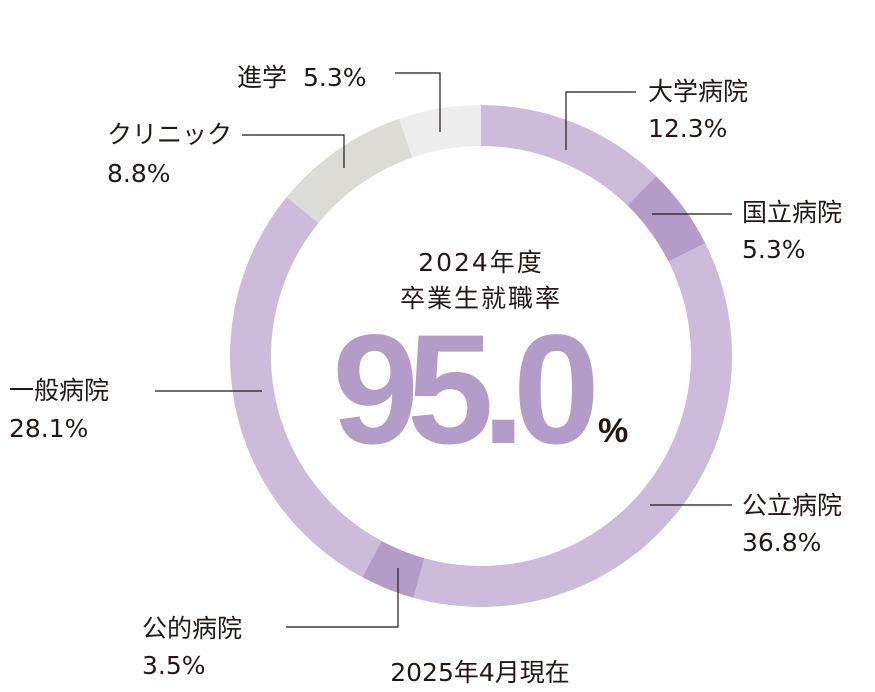 This screenshot has width=875, height=692. I want to click on center-employment-rate: 95.0, so click(463, 390).